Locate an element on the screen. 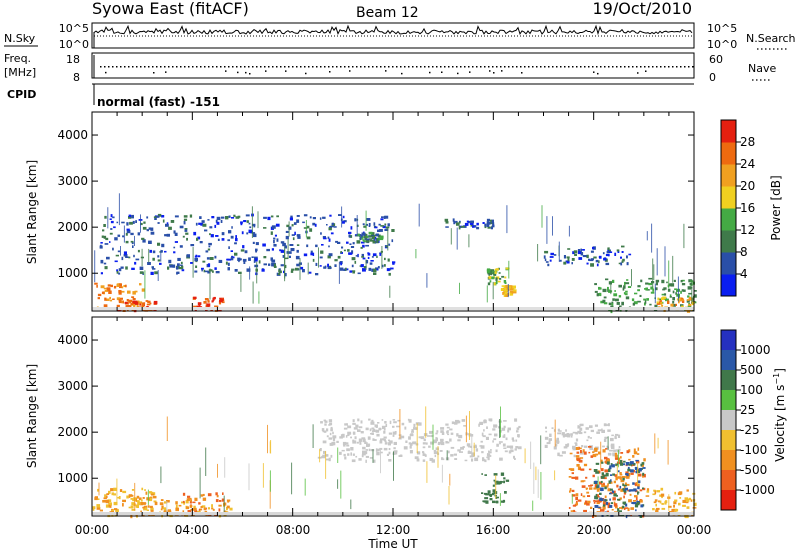  y-tick-label: 2000 is located at coordinates (72, 227).